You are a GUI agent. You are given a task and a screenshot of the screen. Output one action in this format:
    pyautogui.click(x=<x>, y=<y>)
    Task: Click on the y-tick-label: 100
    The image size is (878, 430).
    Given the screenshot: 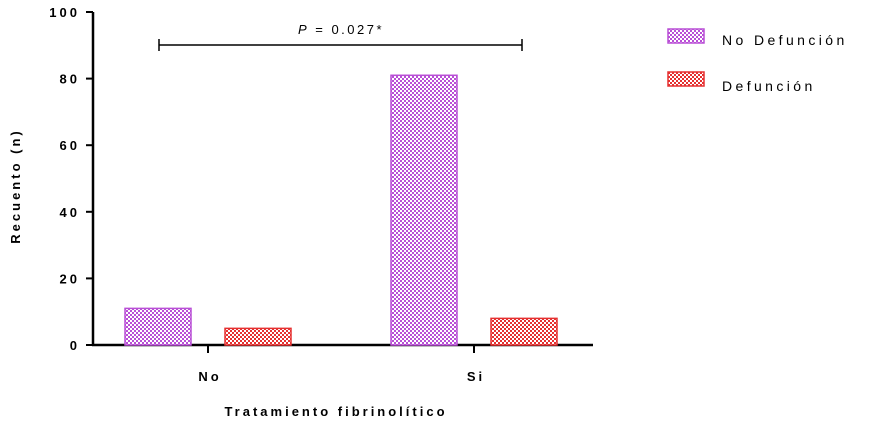 What is the action you would take?
    pyautogui.click(x=64, y=12)
    